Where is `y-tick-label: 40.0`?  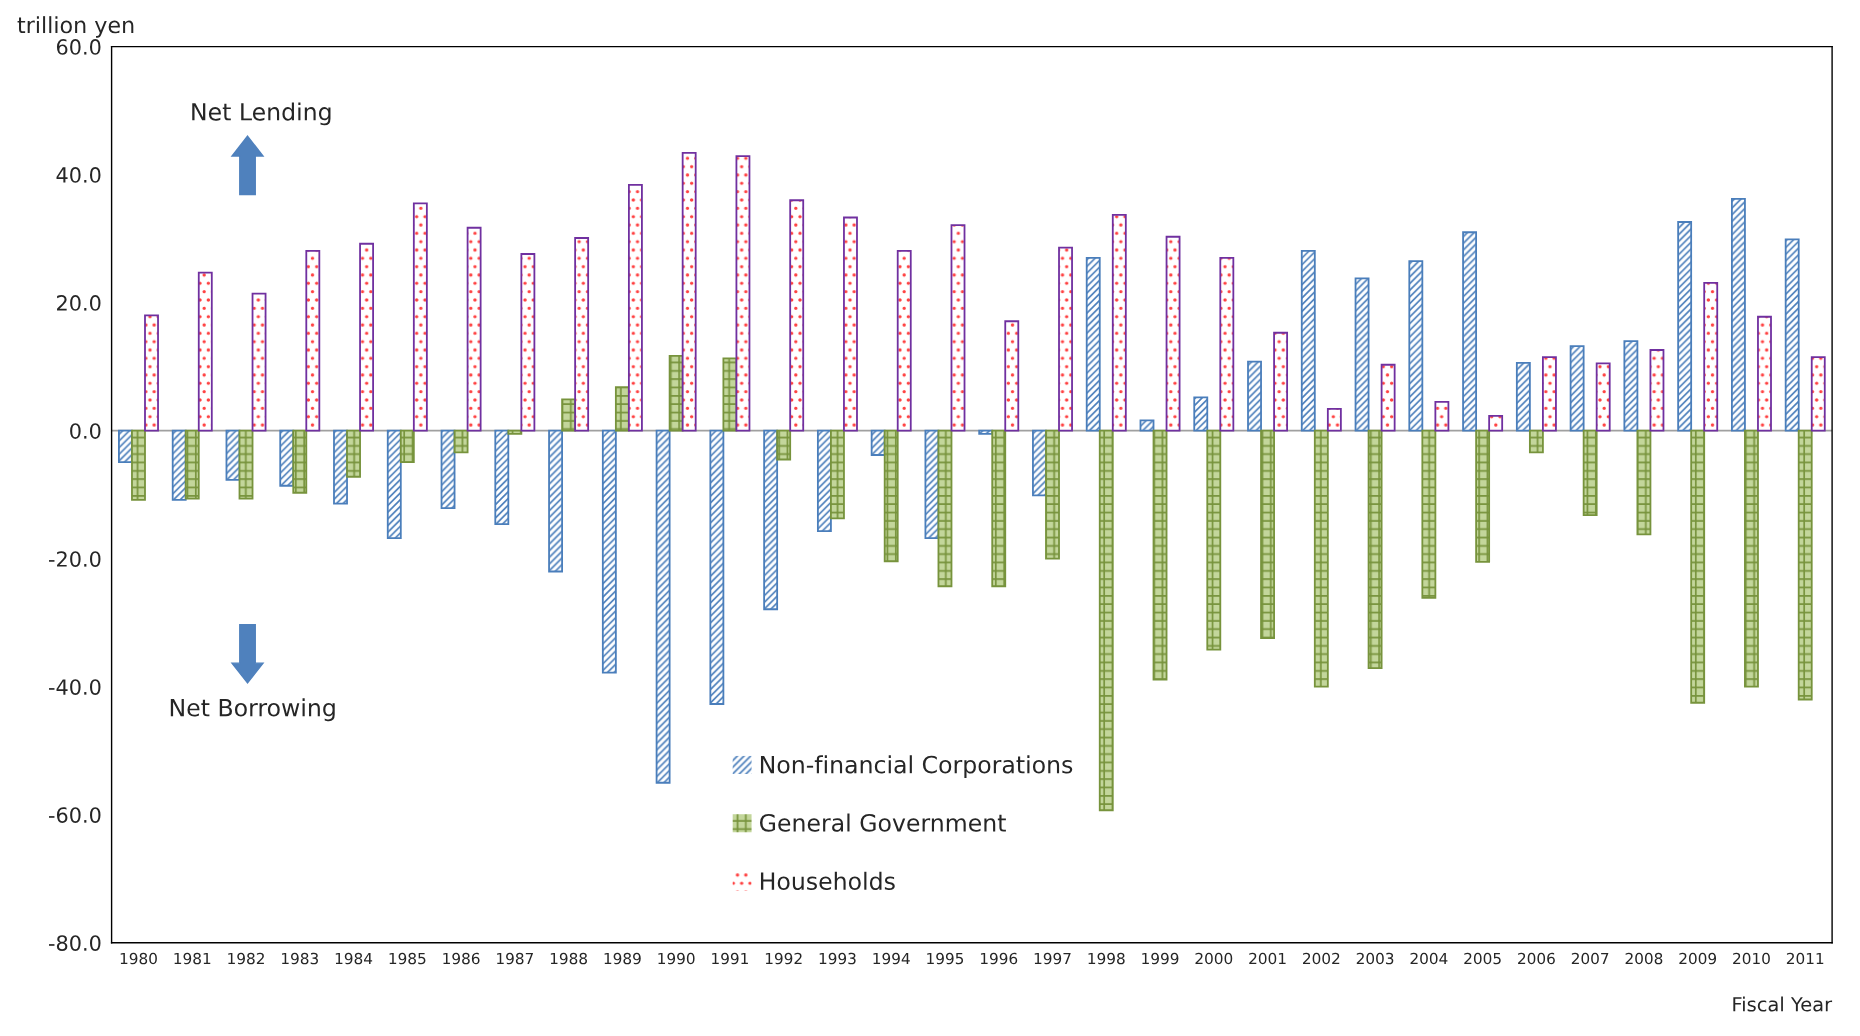
y-tick-label: 40.0 is located at coordinates (78, 175).